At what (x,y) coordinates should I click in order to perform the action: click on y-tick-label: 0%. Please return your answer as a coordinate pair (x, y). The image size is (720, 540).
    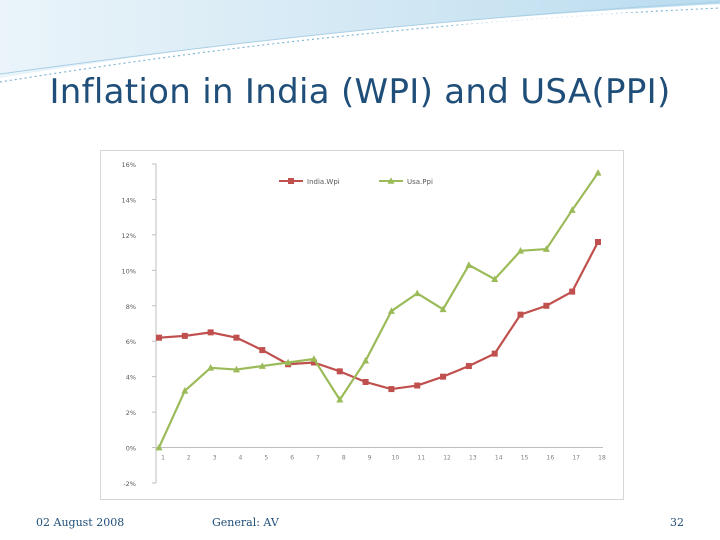
    Looking at the image, I should click on (131, 449).